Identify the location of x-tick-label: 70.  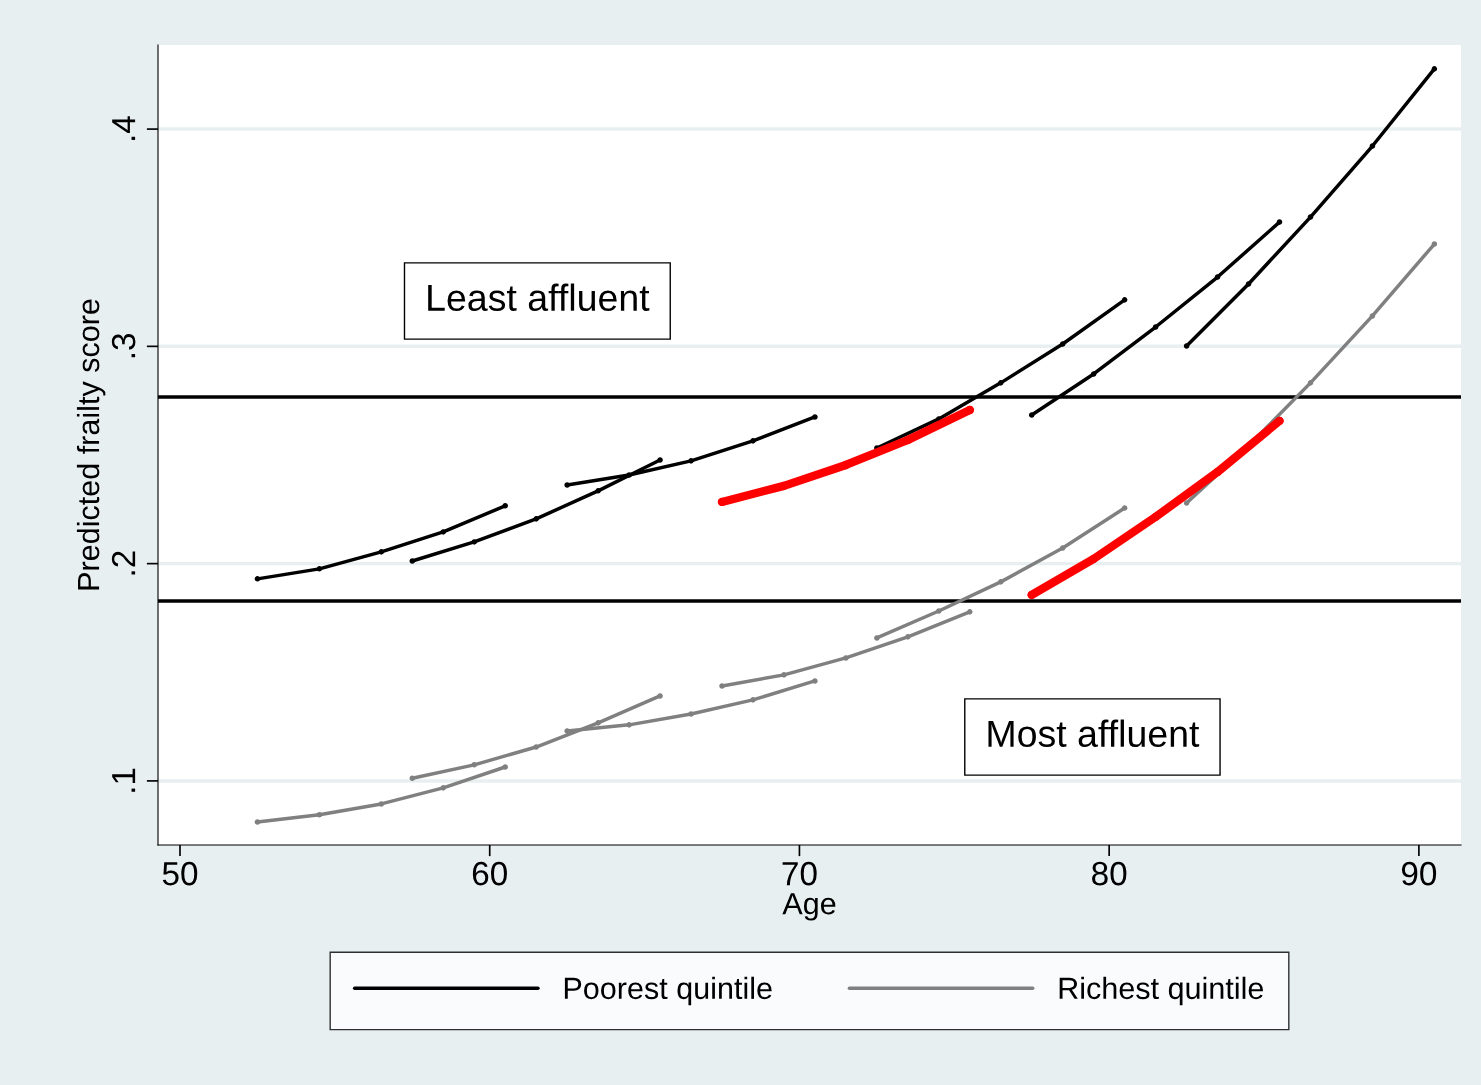
(799, 873).